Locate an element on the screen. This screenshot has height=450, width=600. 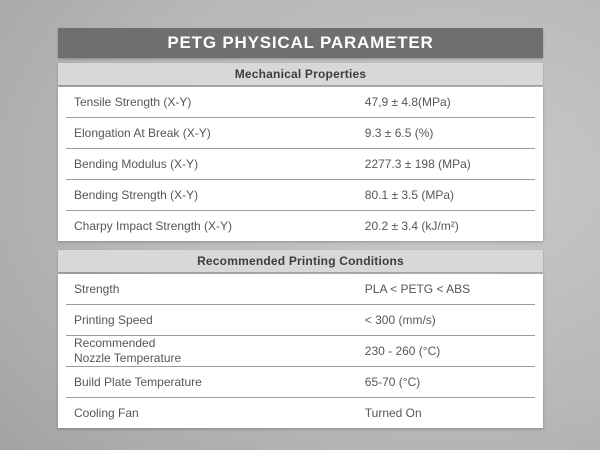
parameter-value: 20.2 ± 3.4 (kJ/m²) is located at coordinates (411, 225).